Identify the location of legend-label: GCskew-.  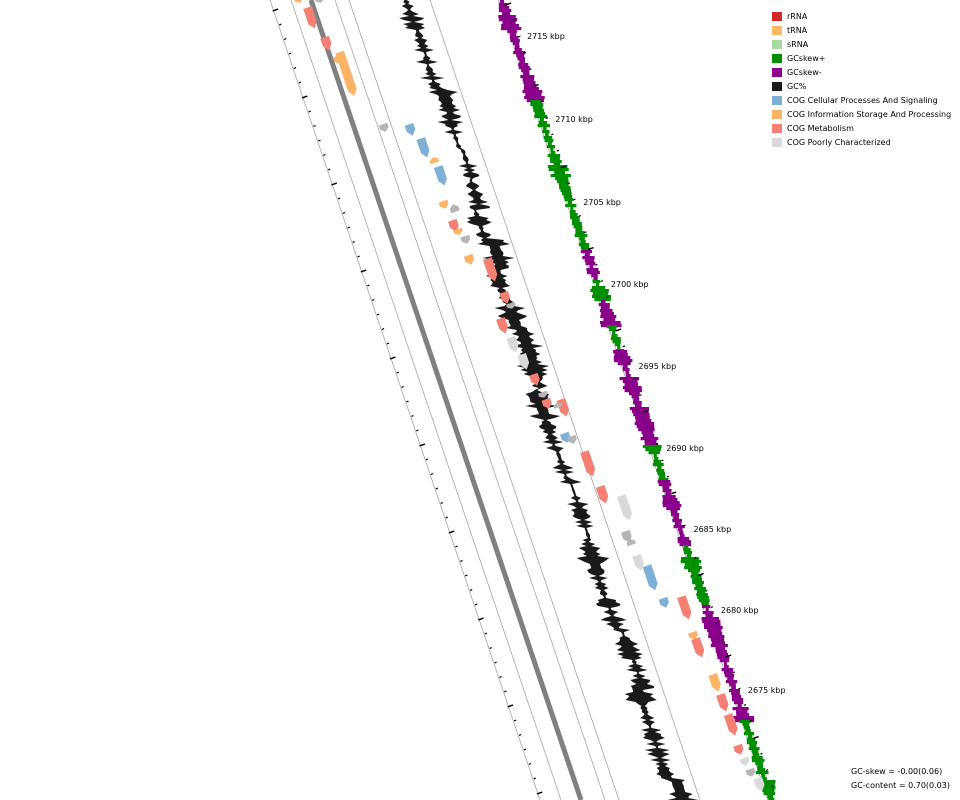
(804, 72).